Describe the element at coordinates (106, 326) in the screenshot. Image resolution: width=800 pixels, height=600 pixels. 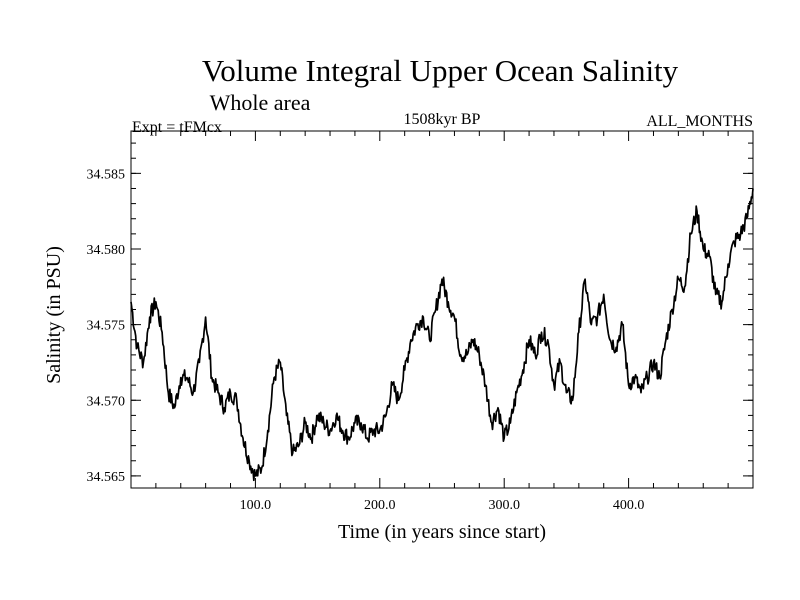
I see `y-tick-label: 34.575` at that location.